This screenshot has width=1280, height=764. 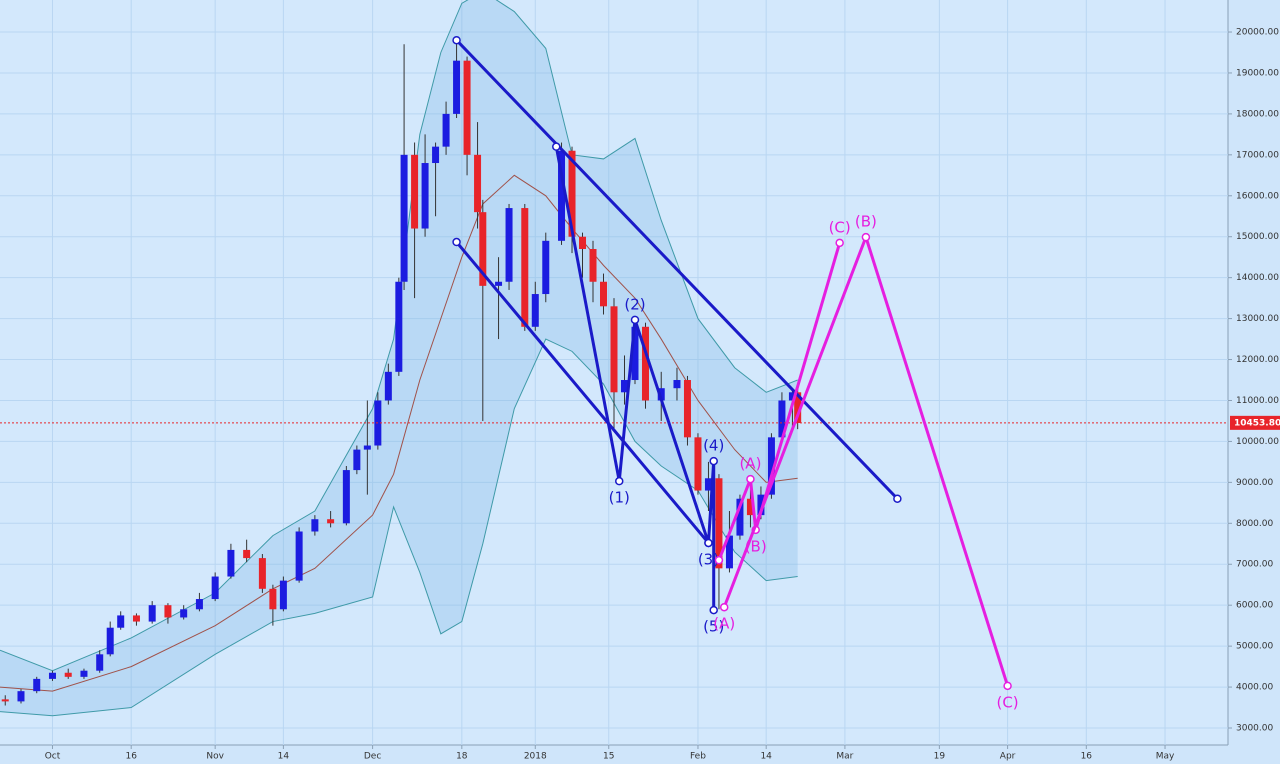 I want to click on x-tick-label: May, so click(x=1165, y=757).